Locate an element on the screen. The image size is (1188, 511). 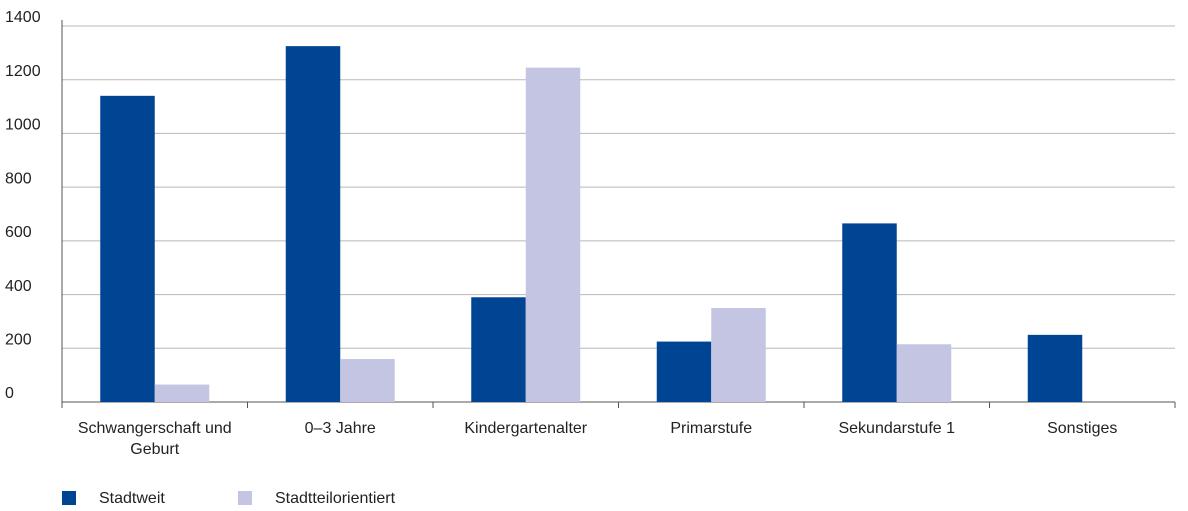
x-tick-label: Primarstufe is located at coordinates (711, 428).